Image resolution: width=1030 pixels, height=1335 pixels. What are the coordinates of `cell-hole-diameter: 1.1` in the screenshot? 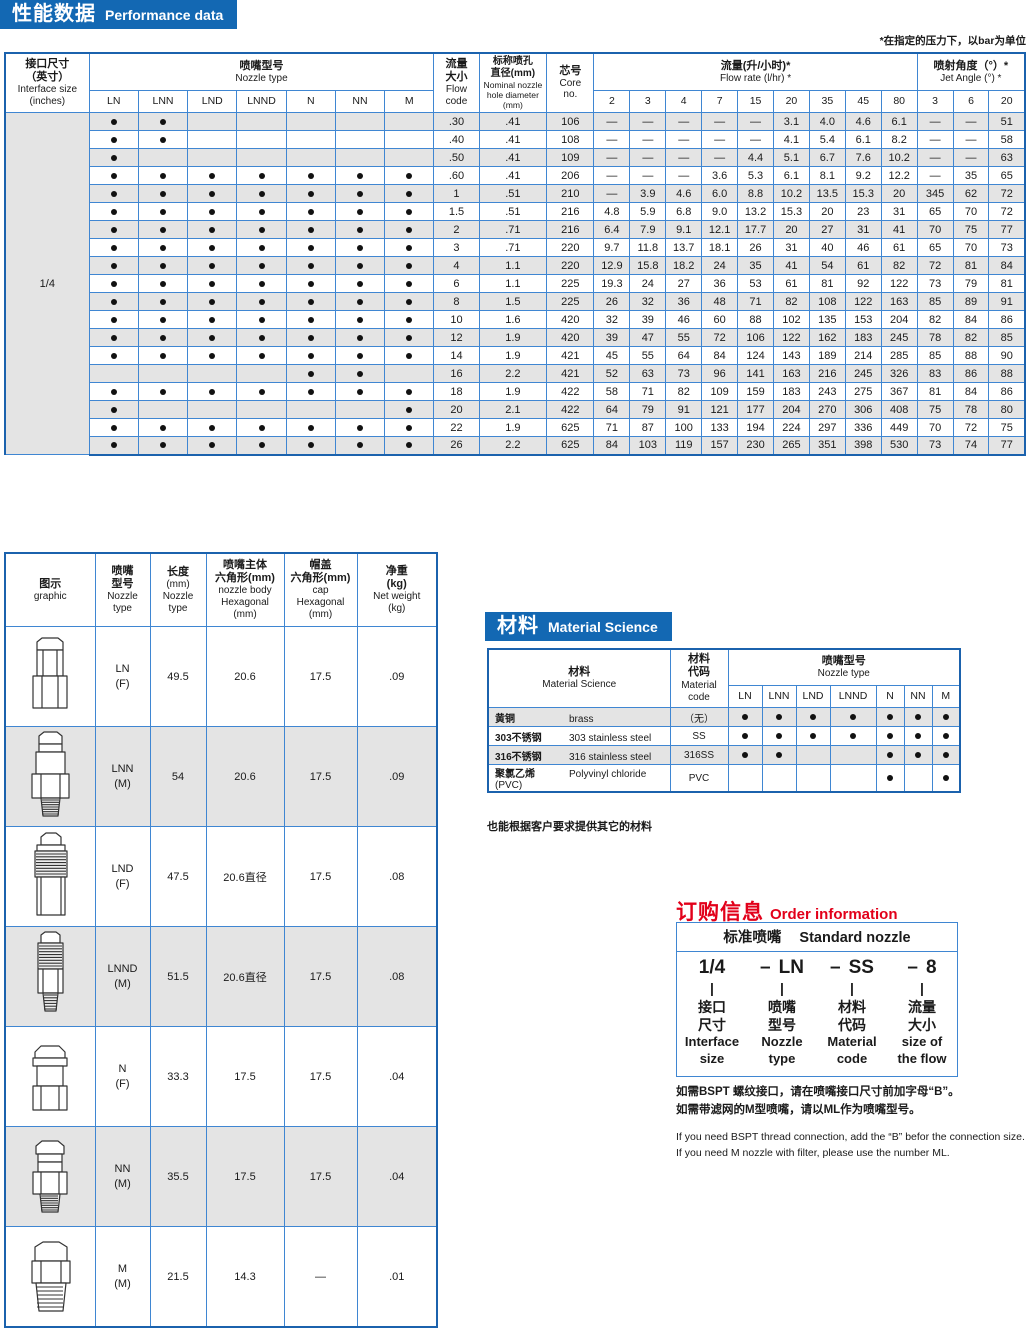 It's located at (513, 284).